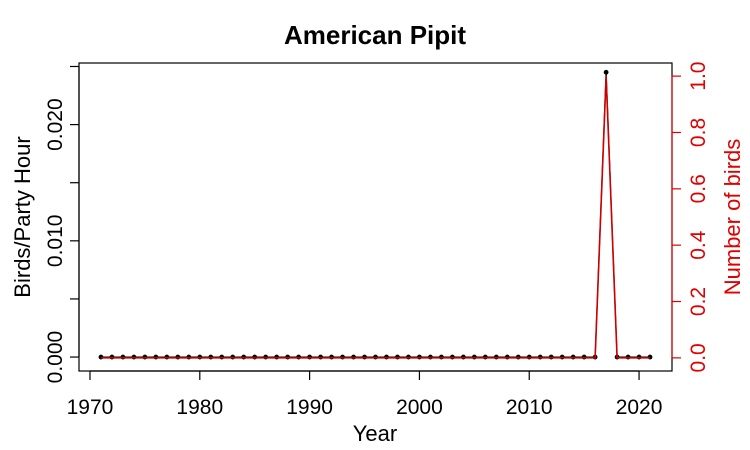 This screenshot has width=750, height=450. What do you see at coordinates (698, 301) in the screenshot?
I see `y-right-tick-label: 0.2` at bounding box center [698, 301].